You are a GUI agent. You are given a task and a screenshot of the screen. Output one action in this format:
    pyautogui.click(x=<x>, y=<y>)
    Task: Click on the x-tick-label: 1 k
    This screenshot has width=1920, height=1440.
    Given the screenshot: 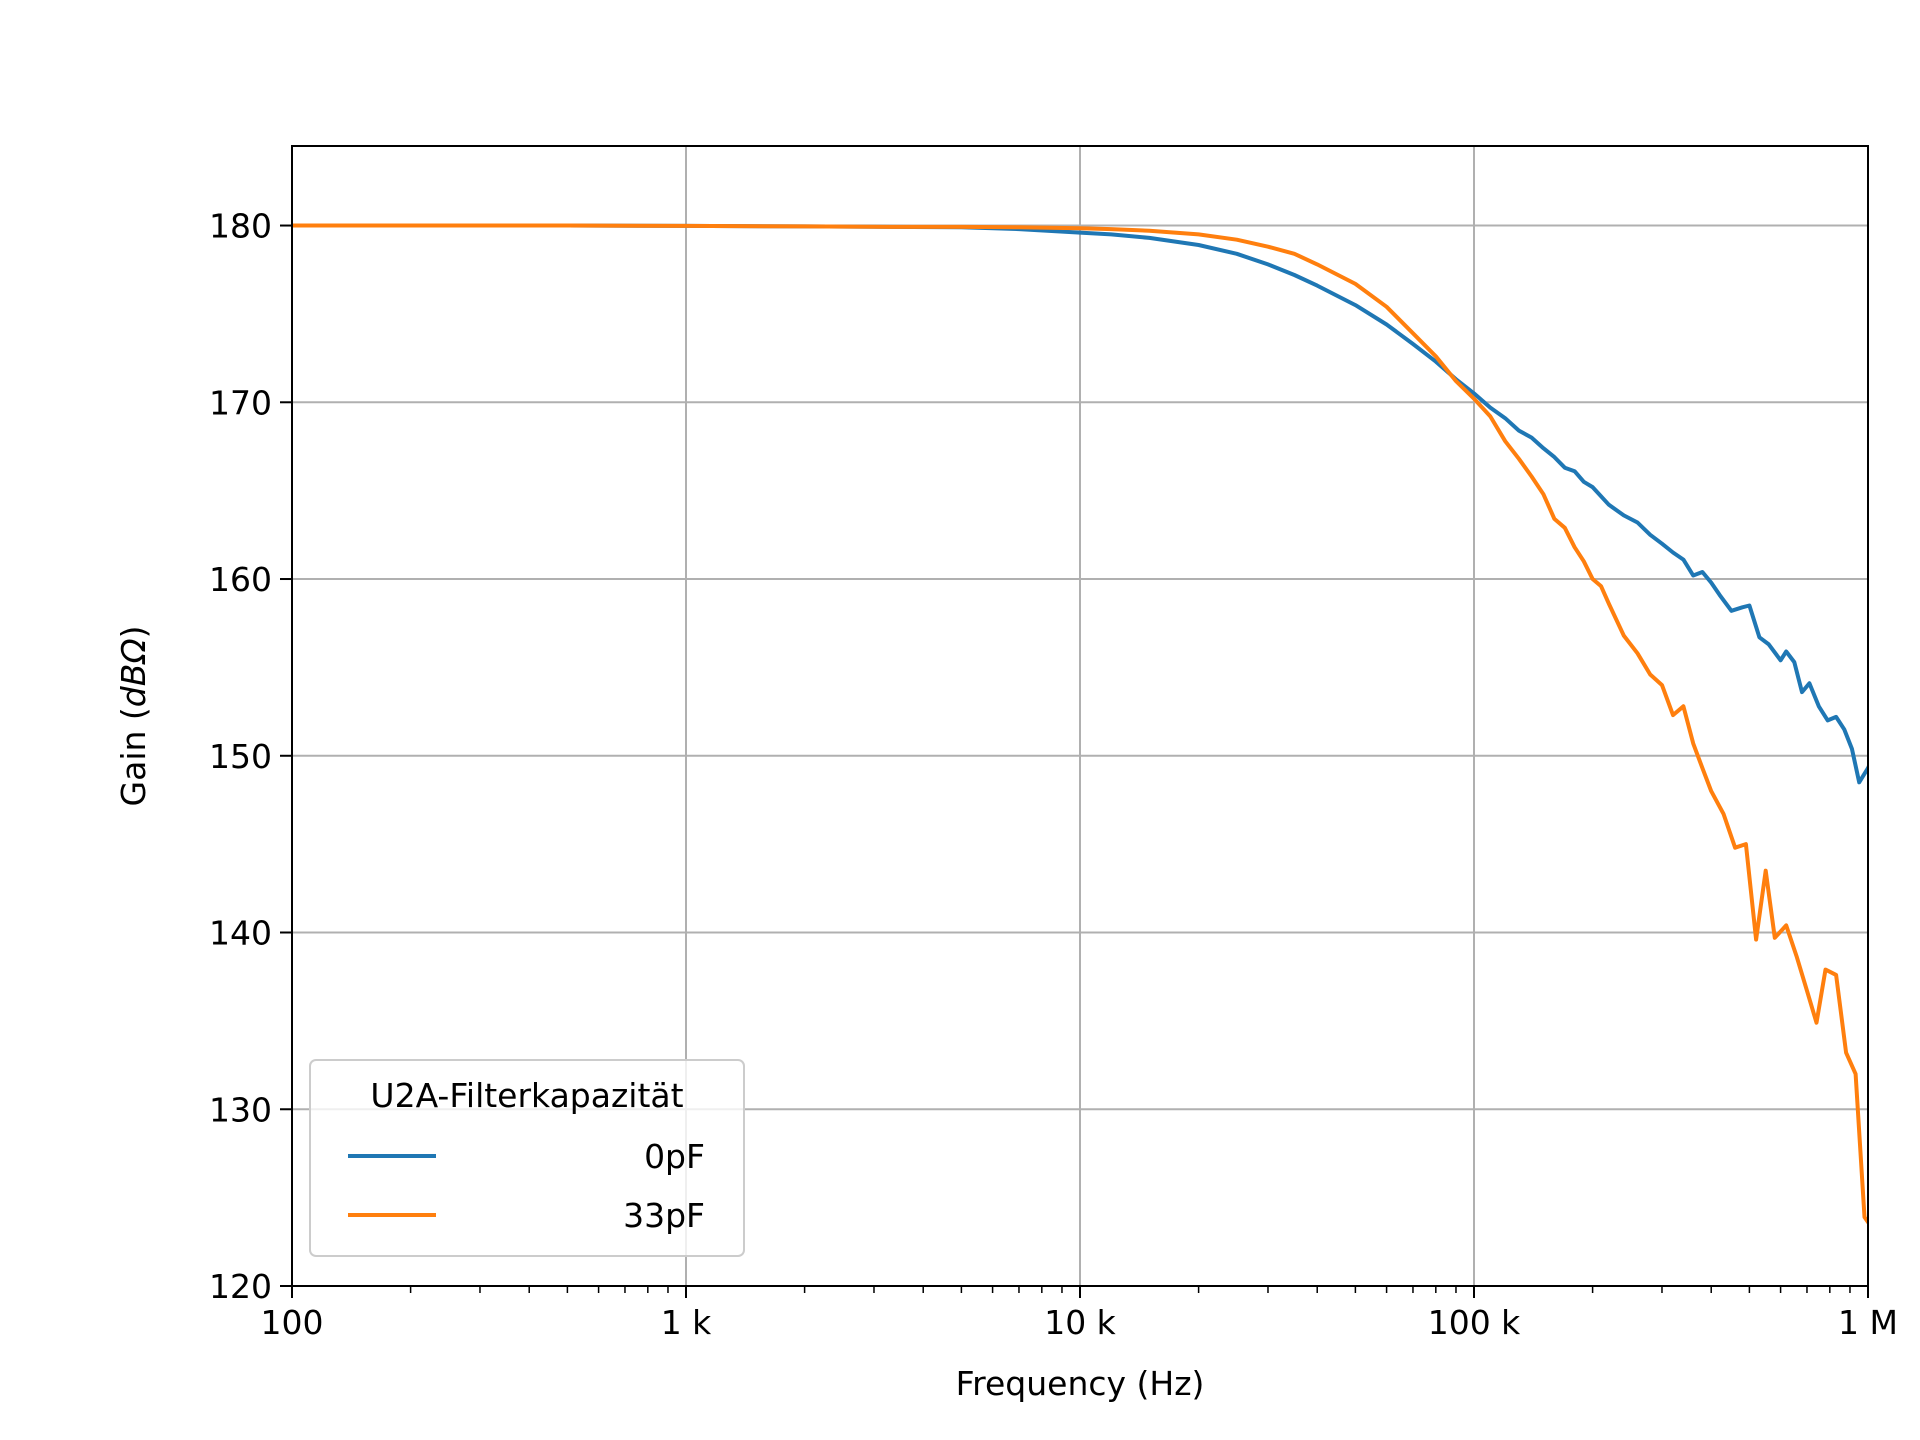 What is the action you would take?
    pyautogui.click(x=686, y=1322)
    